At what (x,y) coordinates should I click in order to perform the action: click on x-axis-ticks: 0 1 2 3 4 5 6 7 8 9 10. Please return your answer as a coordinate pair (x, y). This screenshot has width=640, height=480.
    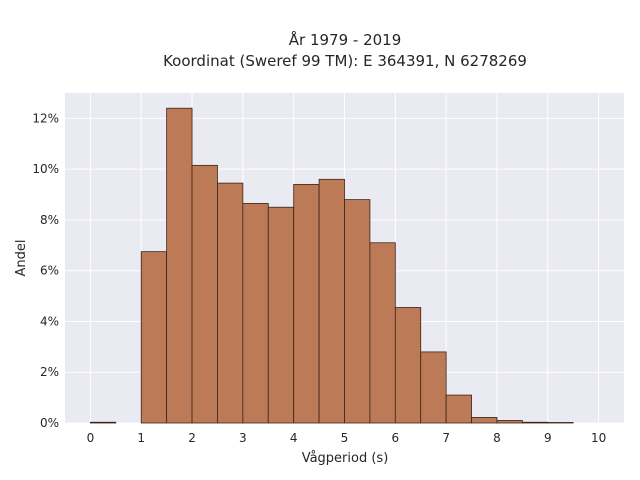
    Looking at the image, I should click on (347, 438).